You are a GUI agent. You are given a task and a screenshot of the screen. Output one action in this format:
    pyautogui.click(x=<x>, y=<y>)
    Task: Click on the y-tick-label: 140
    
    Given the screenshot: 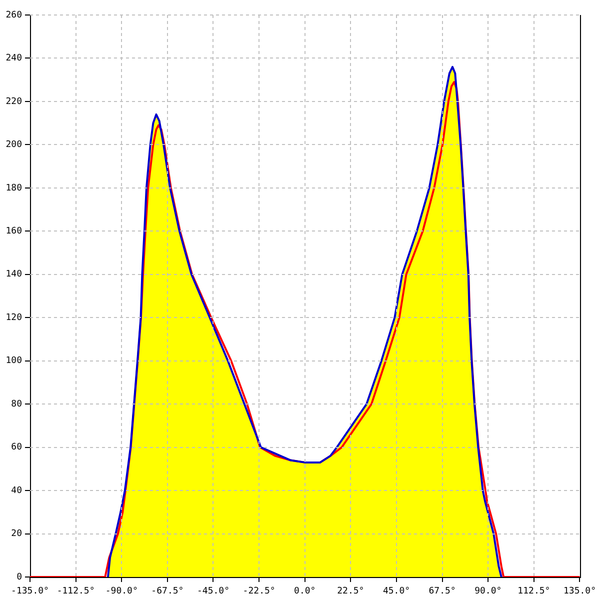 What is the action you would take?
    pyautogui.click(x=14, y=275)
    